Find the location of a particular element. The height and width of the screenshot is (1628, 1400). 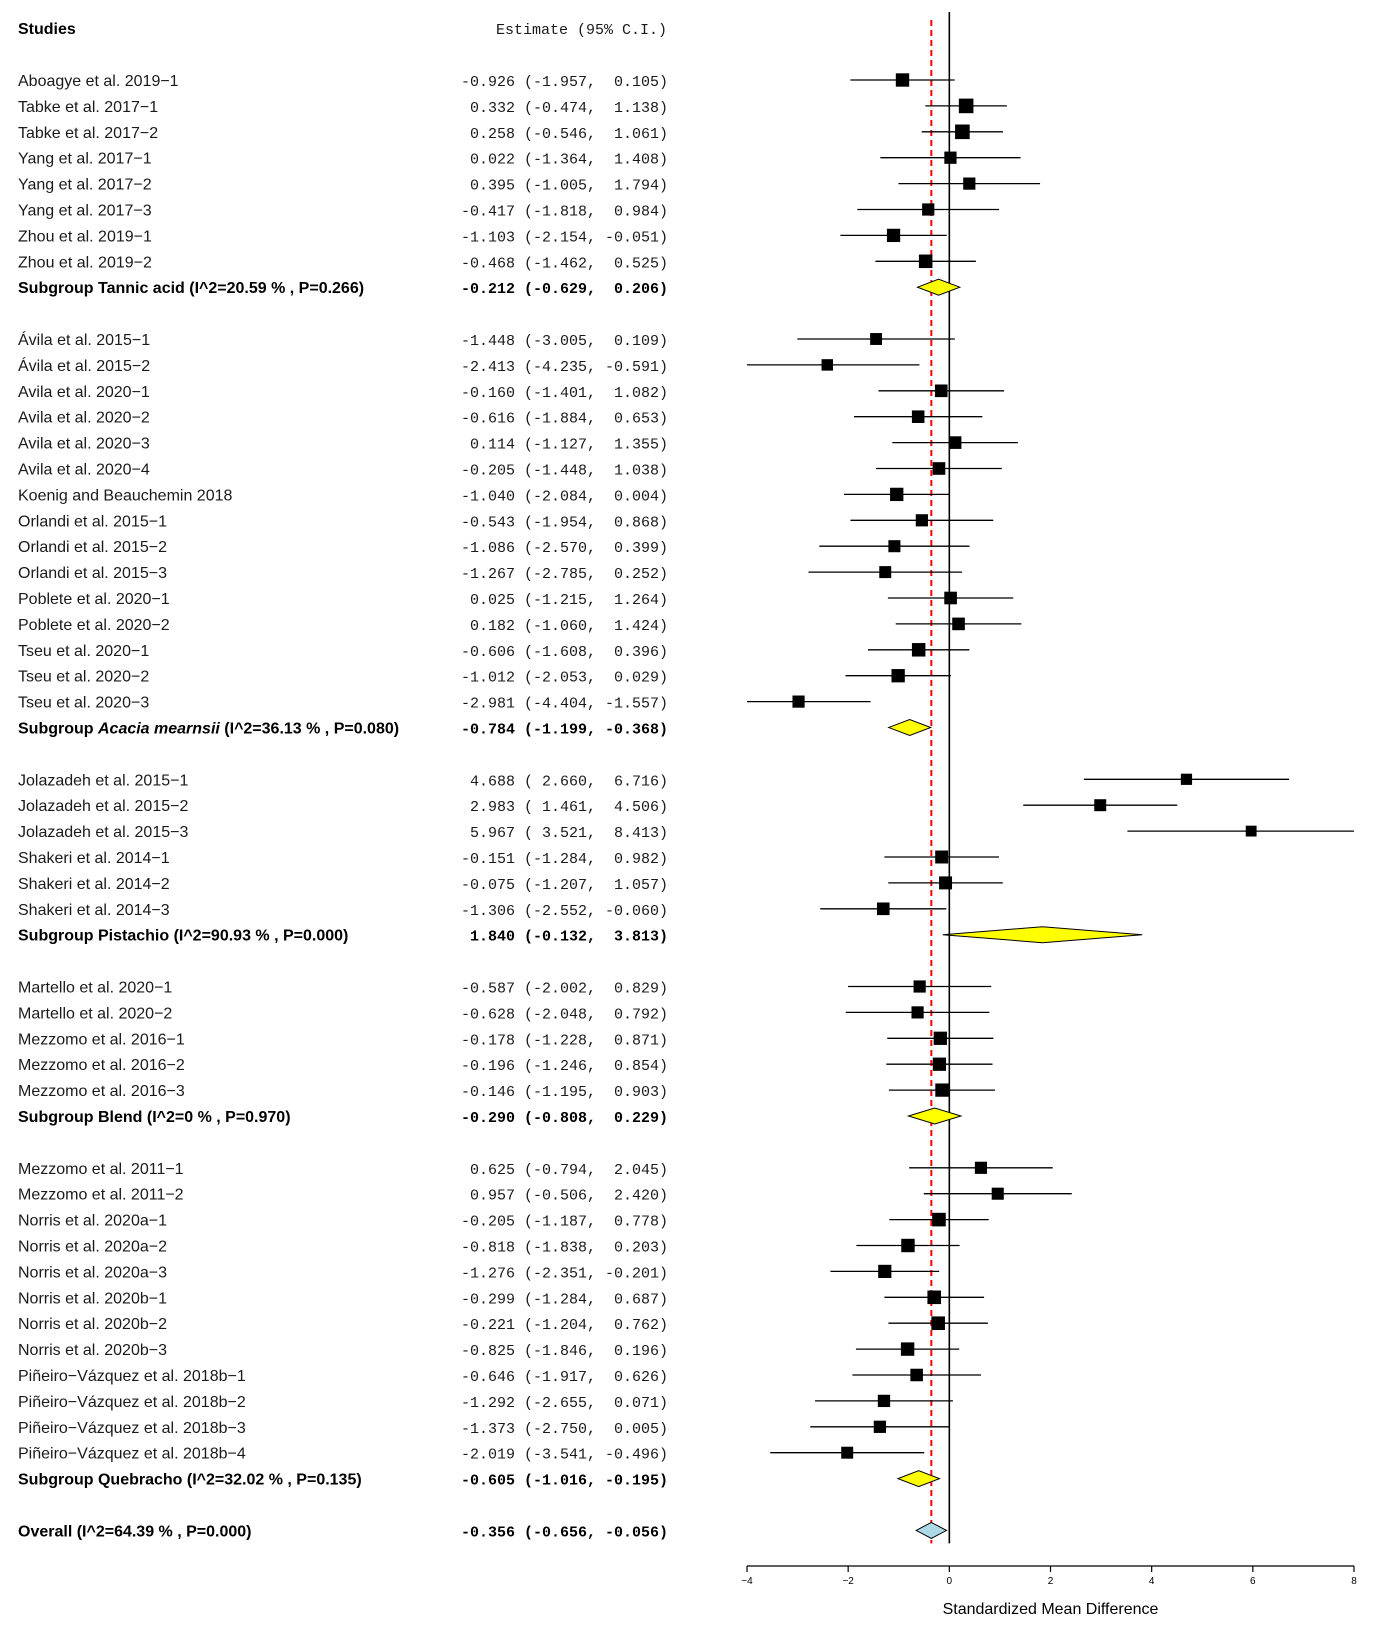

study-label: Shakeri et al. 2014−1 is located at coordinates (94, 858).